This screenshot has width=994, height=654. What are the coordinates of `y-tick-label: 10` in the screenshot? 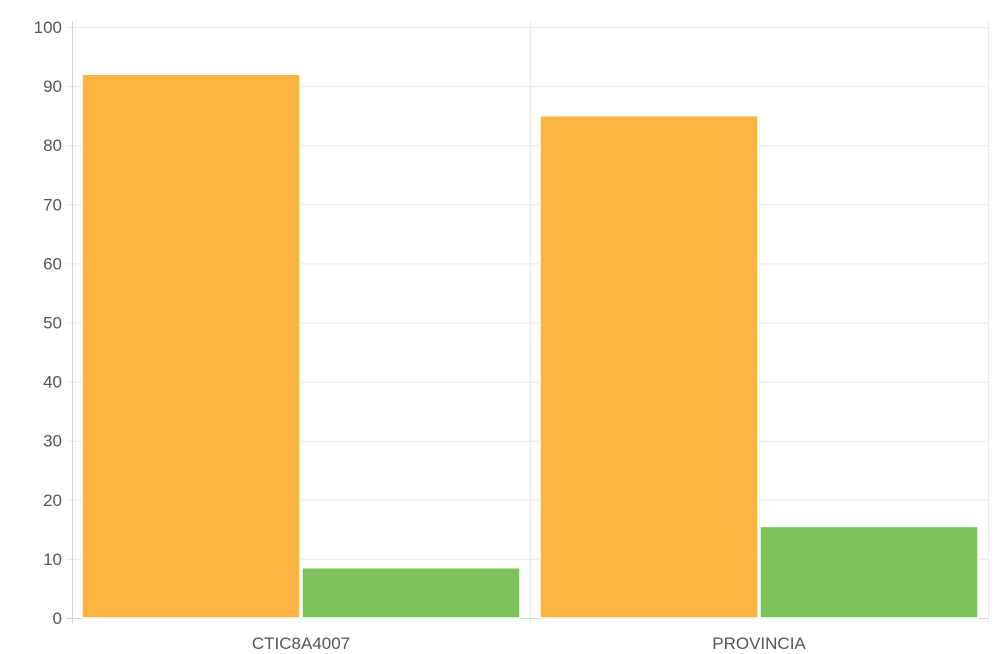 It's located at (52, 559).